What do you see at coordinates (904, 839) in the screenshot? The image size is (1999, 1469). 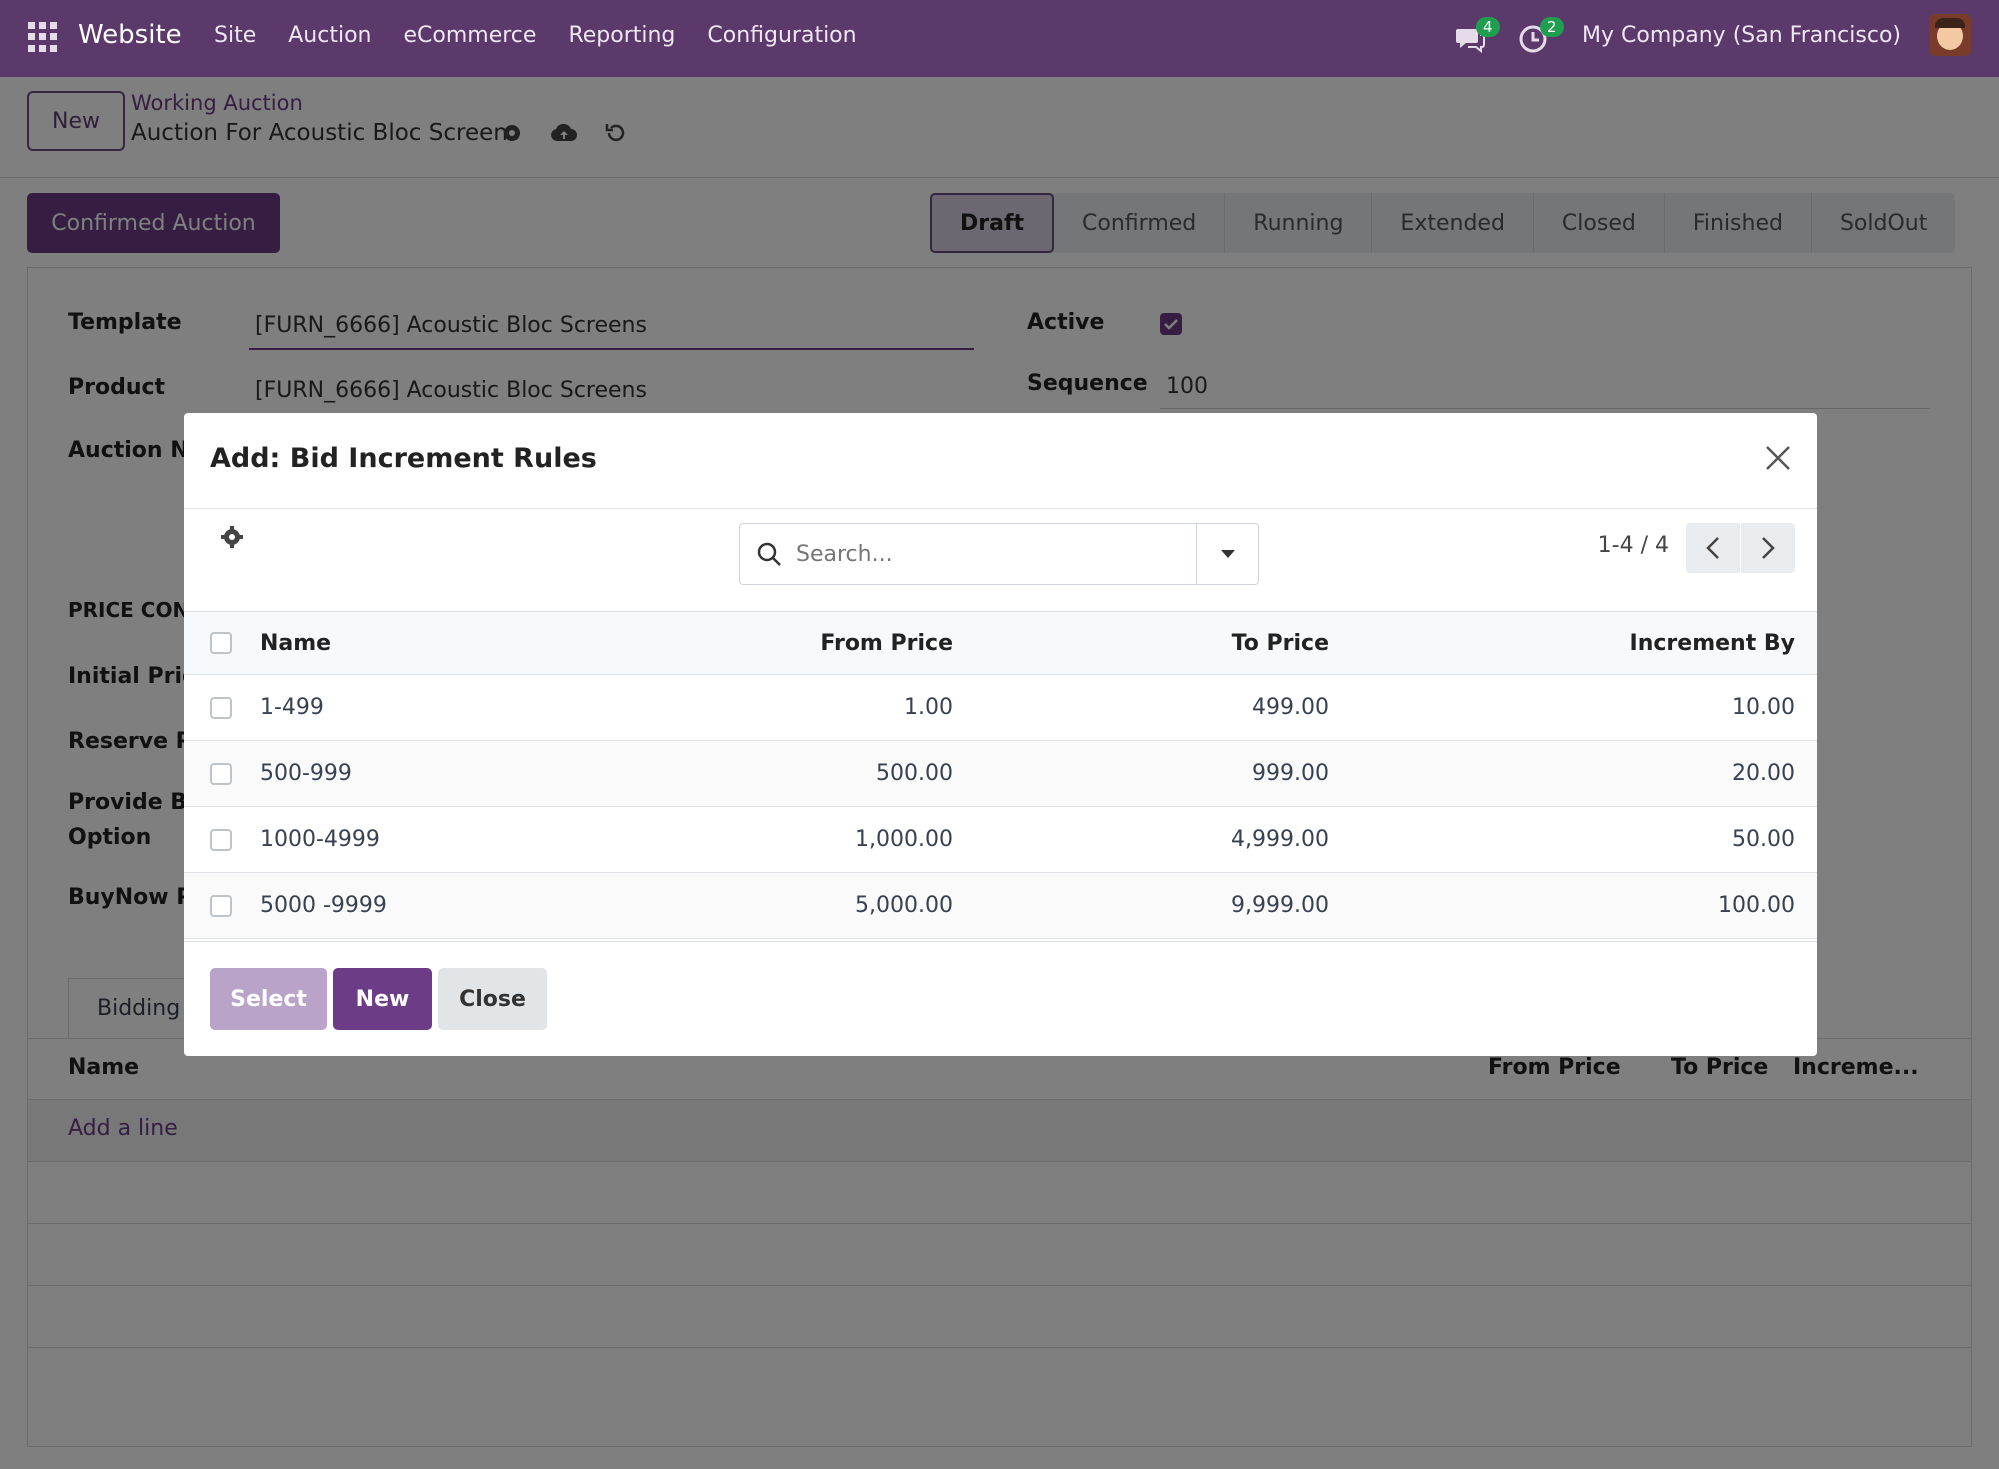 I see `cell-from-price: 1,000.00` at bounding box center [904, 839].